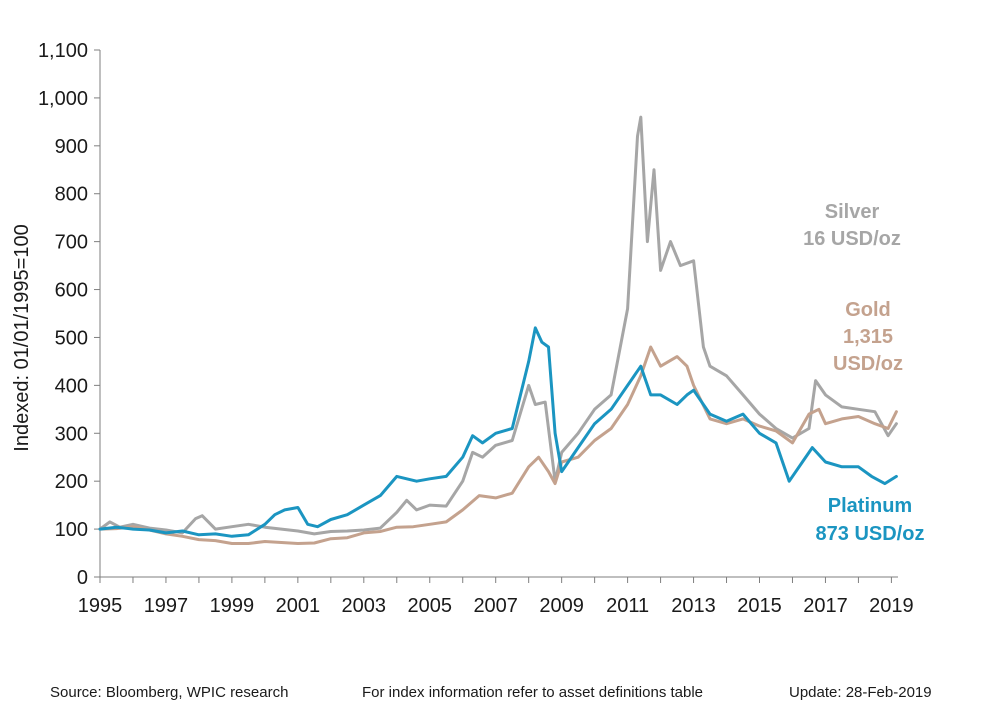 This screenshot has height=727, width=1000. Describe the element at coordinates (693, 606) in the screenshot. I see `x-tick-label: 2013` at that location.